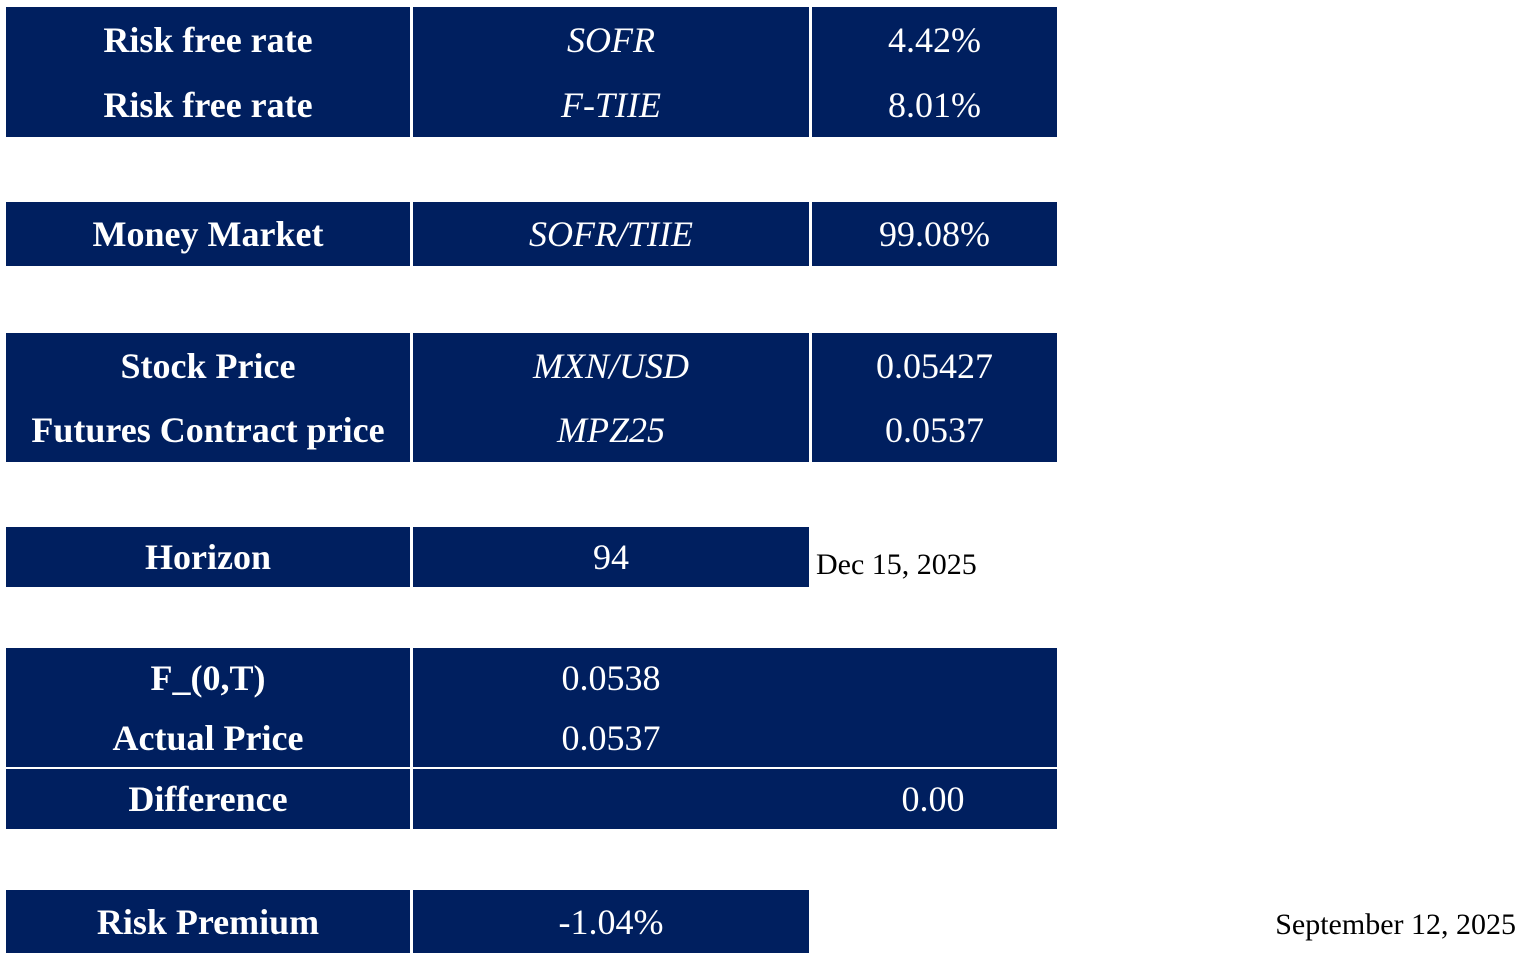 This screenshot has height=963, width=1534. What do you see at coordinates (934, 365) in the screenshot?
I see `stock-price-value: 0.05427` at bounding box center [934, 365].